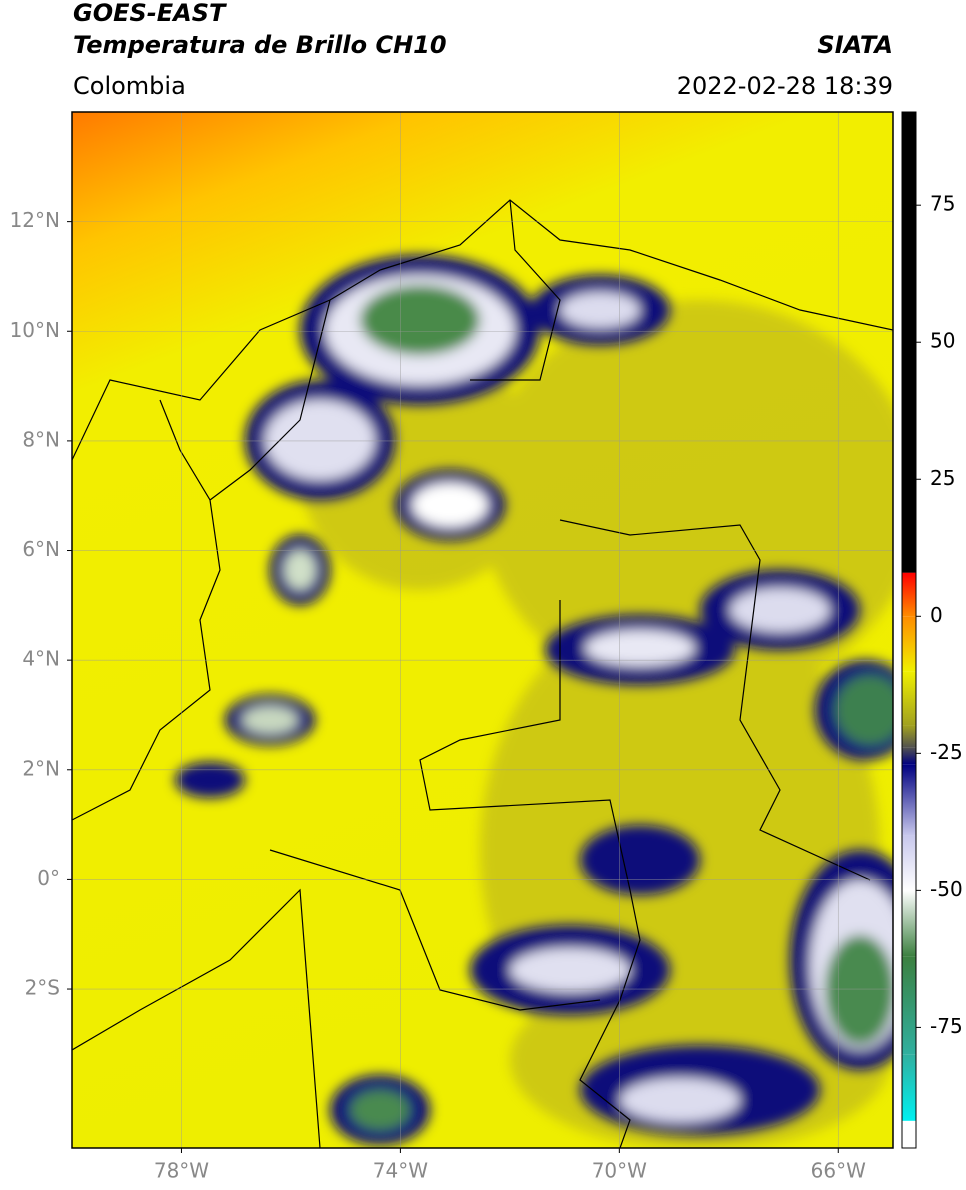 This screenshot has height=1190, width=966. I want to click on x-tick-label: 78°W, so click(181, 1171).